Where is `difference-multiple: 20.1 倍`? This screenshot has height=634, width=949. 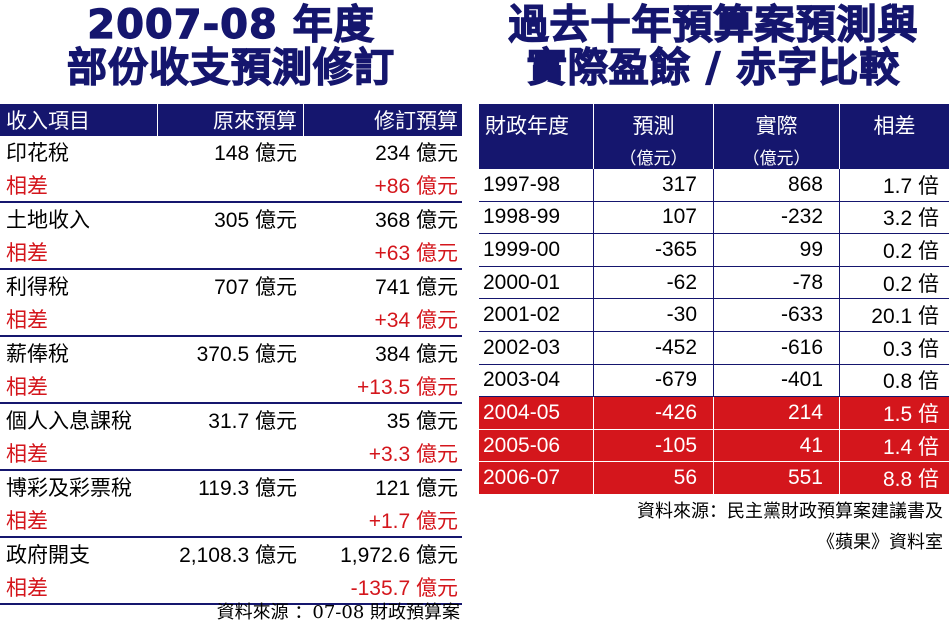
difference-multiple: 20.1 倍 is located at coordinates (894, 315).